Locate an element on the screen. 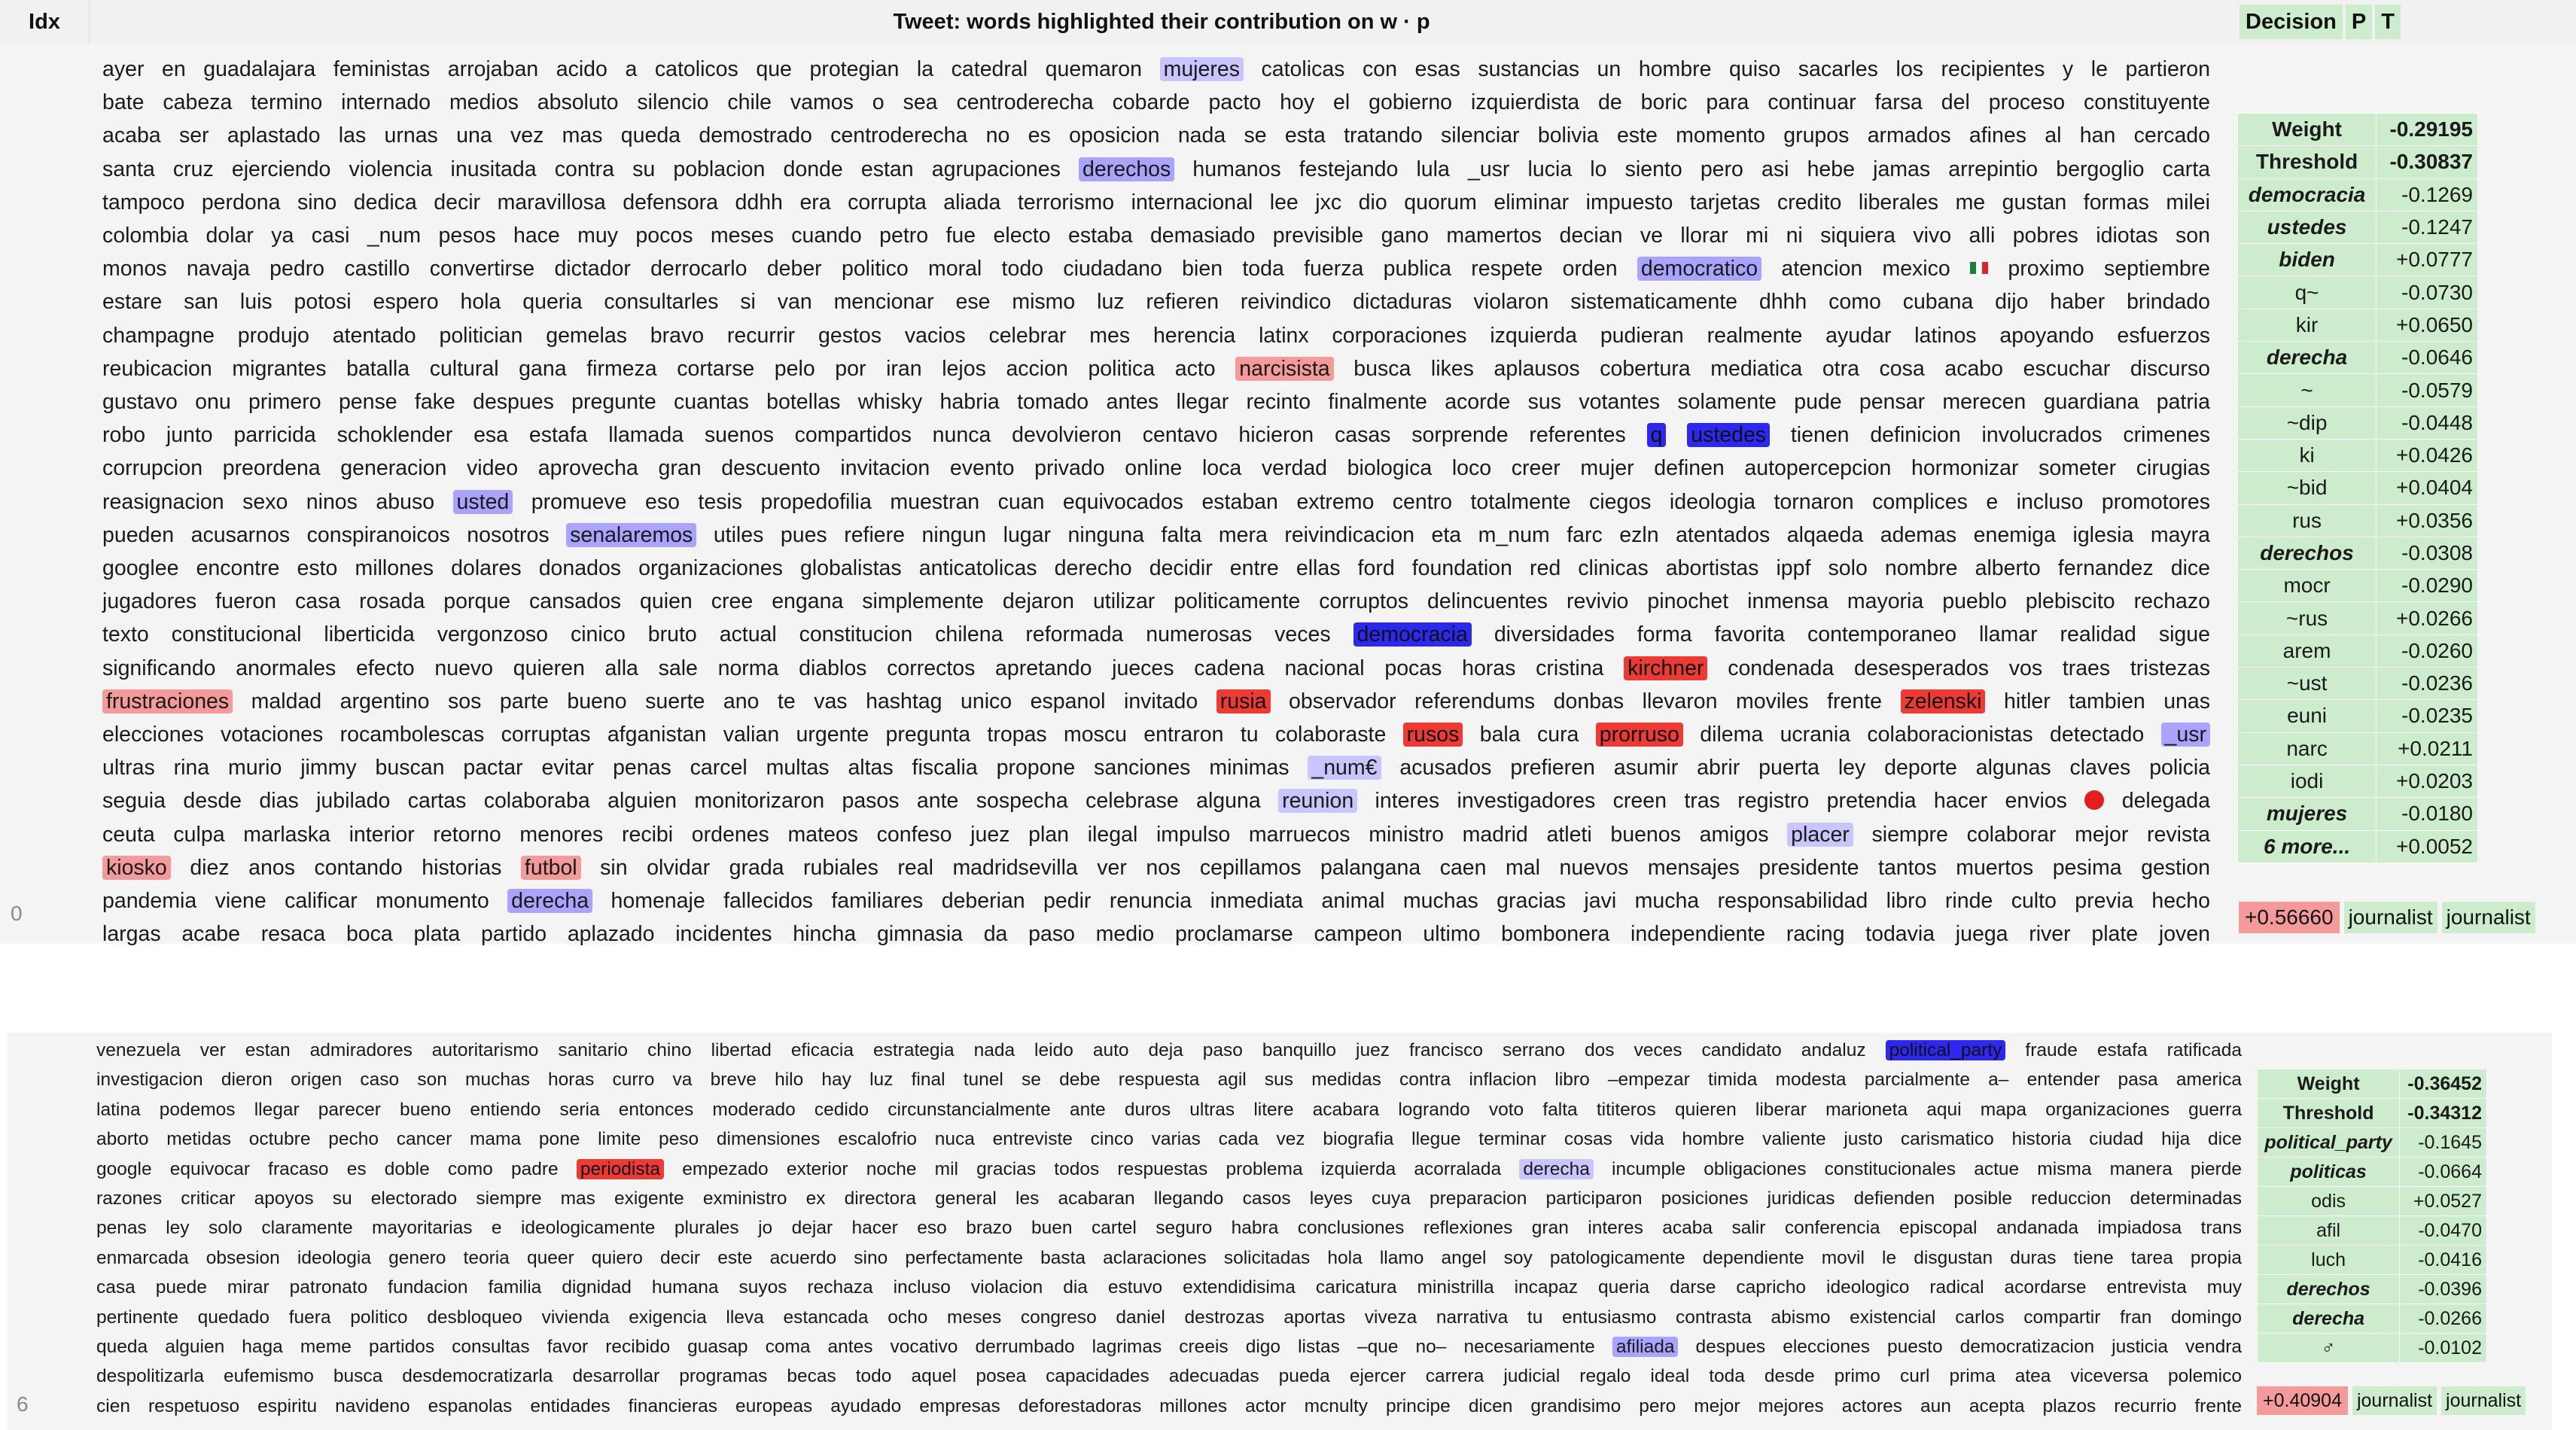  feature-weight: -0.1645 is located at coordinates (2443, 1142).